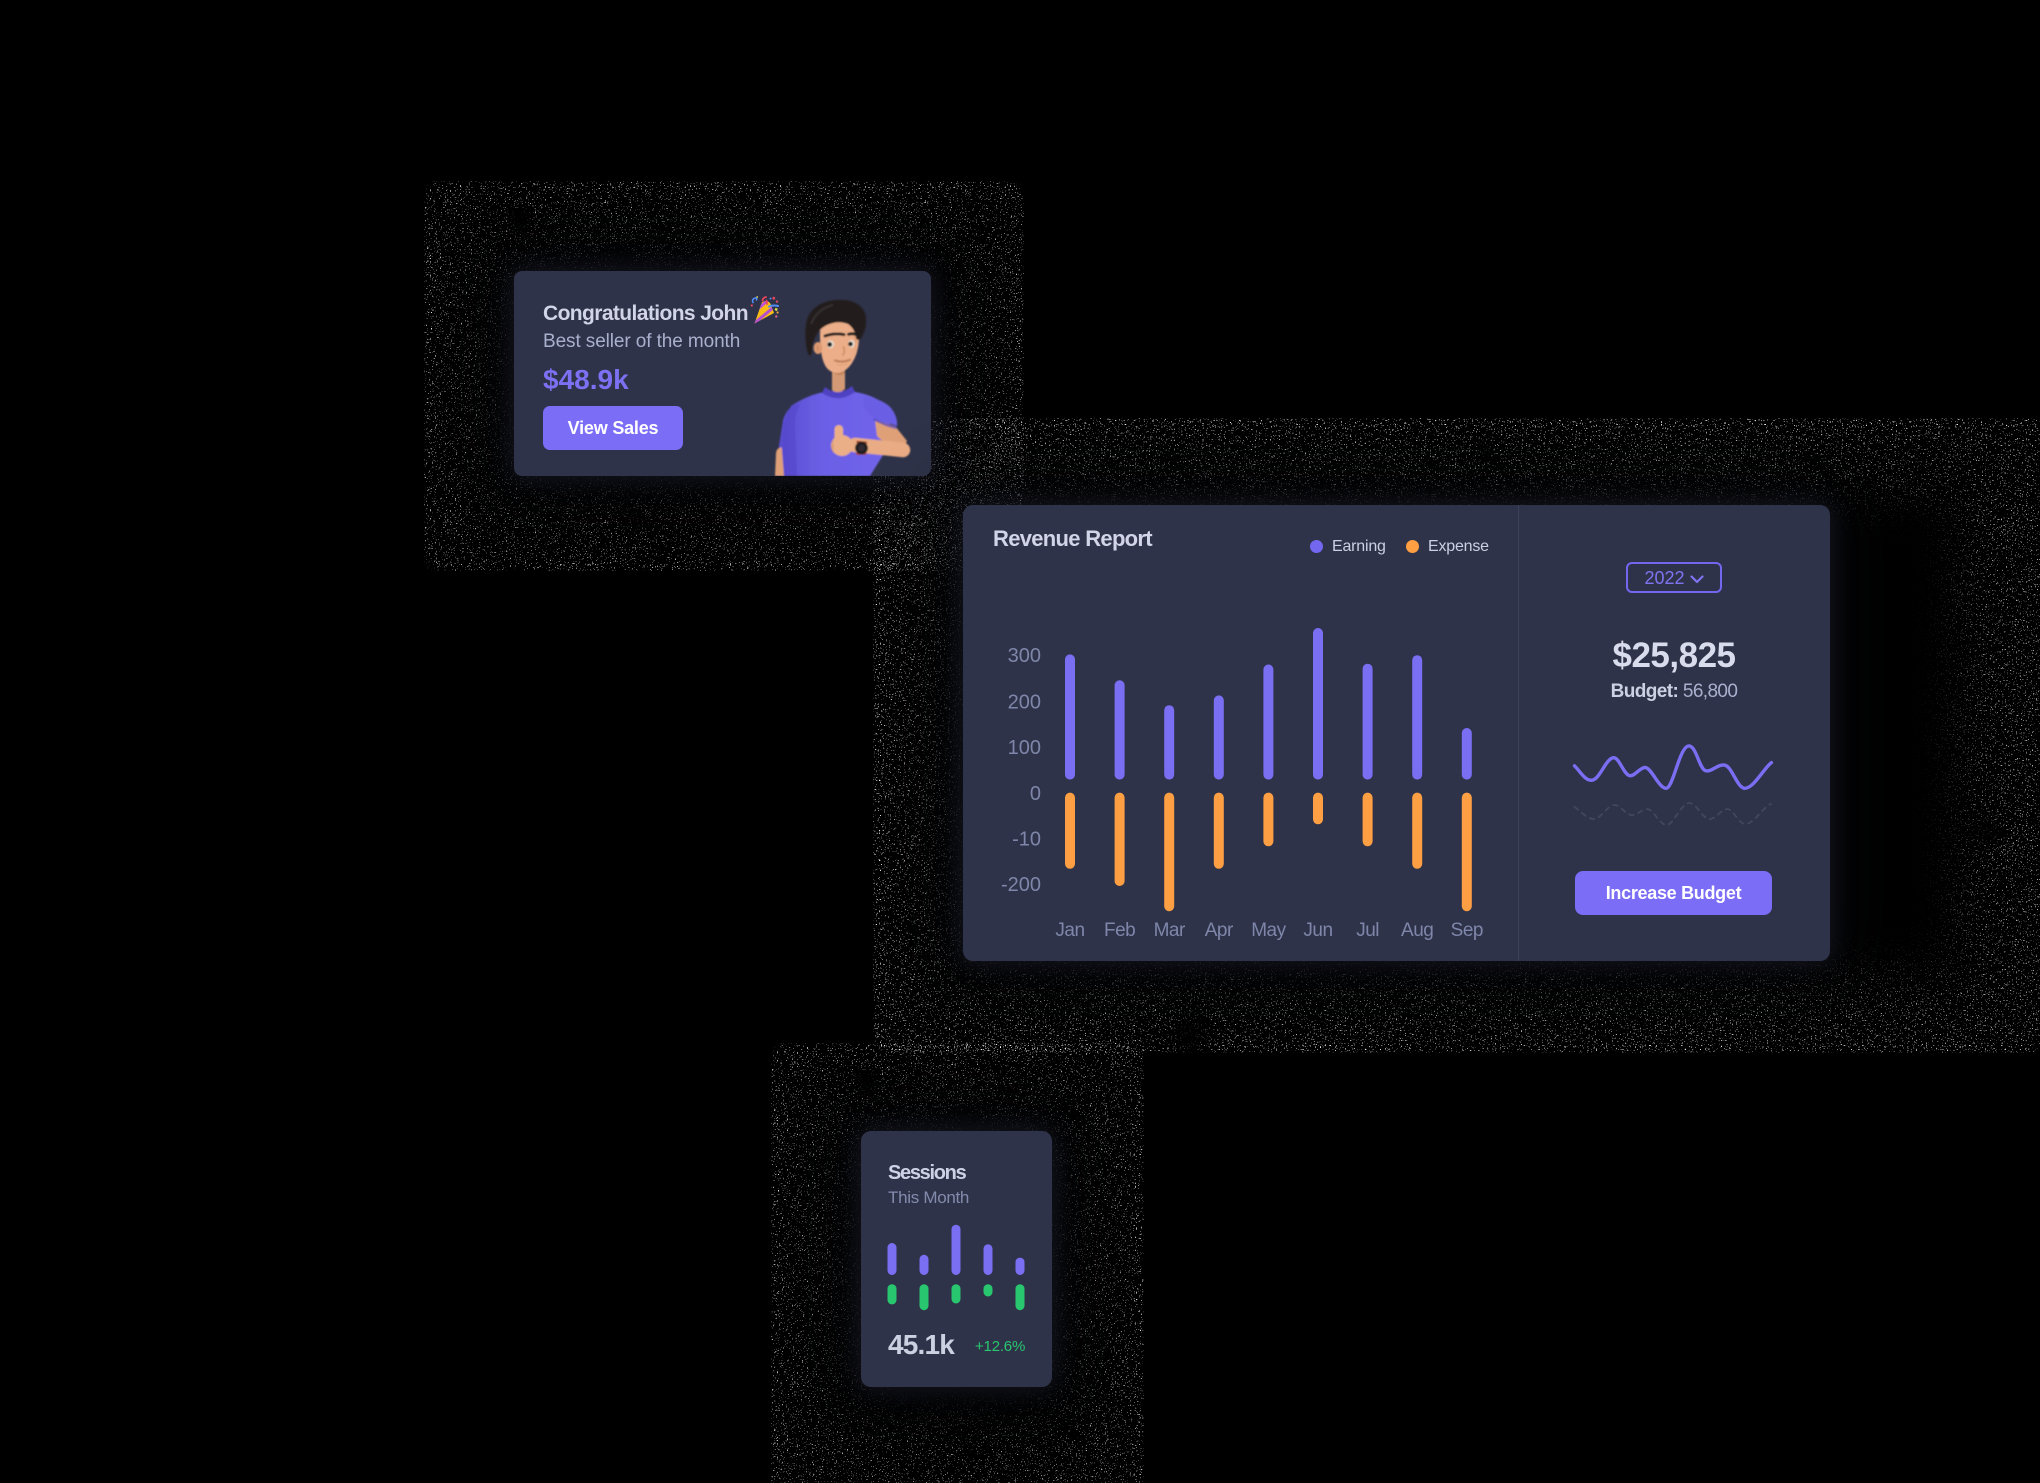 This screenshot has height=1483, width=2040. I want to click on svg-text: 0, so click(1035, 794).